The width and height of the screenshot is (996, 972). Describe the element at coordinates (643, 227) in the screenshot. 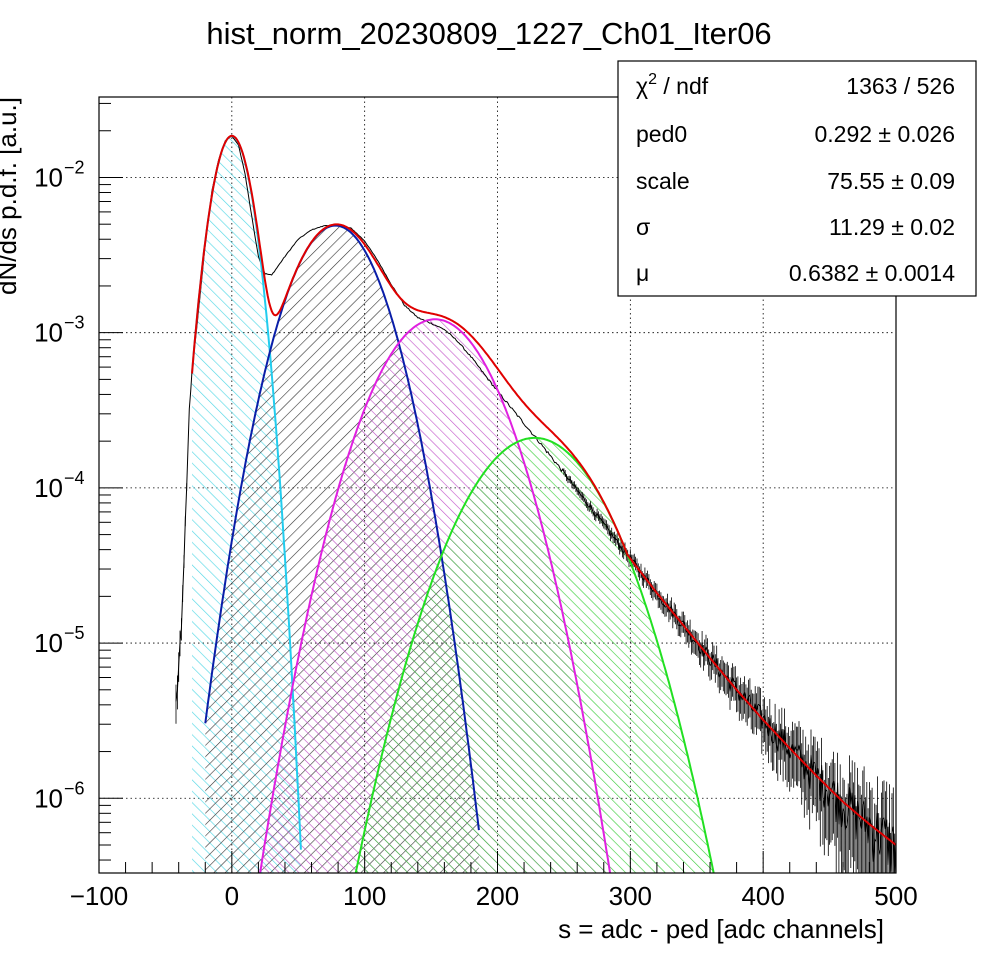

I see `stats-row-name: σ` at that location.